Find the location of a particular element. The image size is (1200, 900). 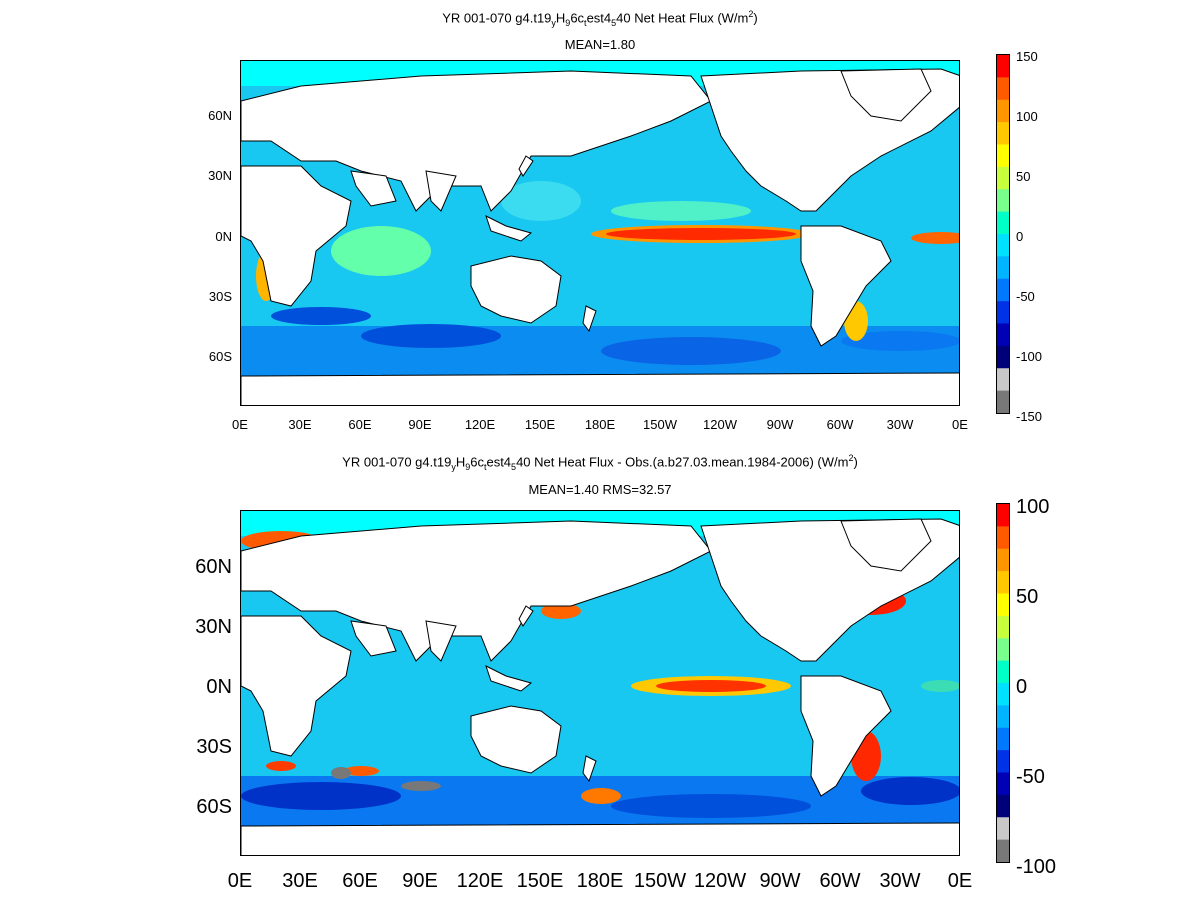

panel2-lon-label: 30W is located at coordinates (900, 881).